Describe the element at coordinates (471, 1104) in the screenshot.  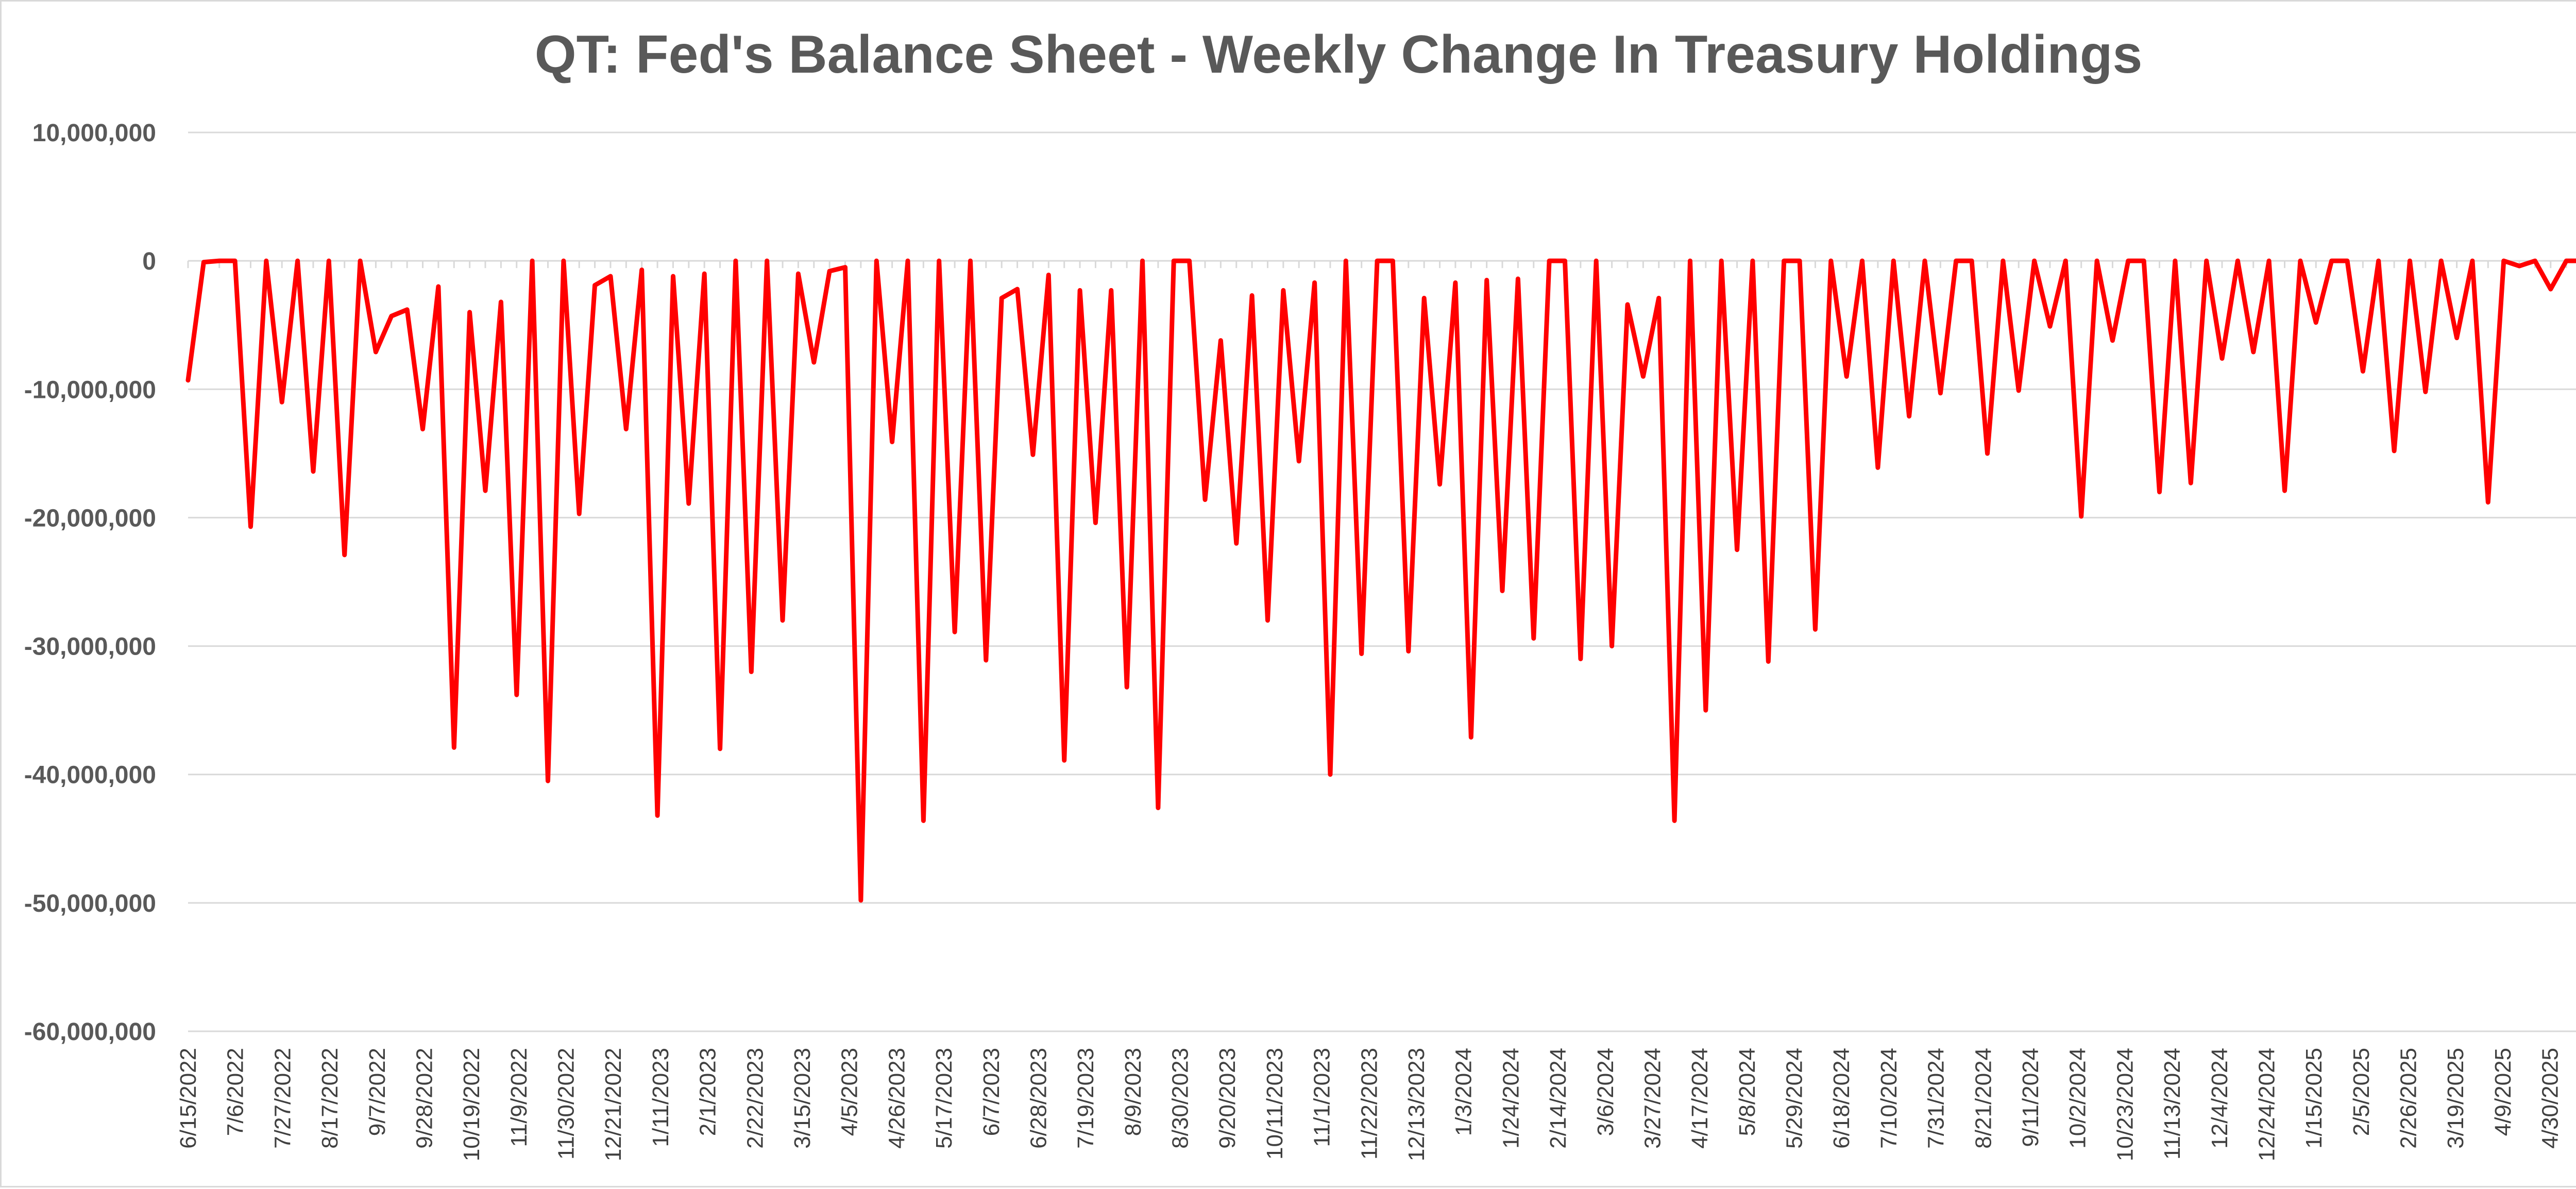
I see `x-tick-label: 10/19/2022` at that location.